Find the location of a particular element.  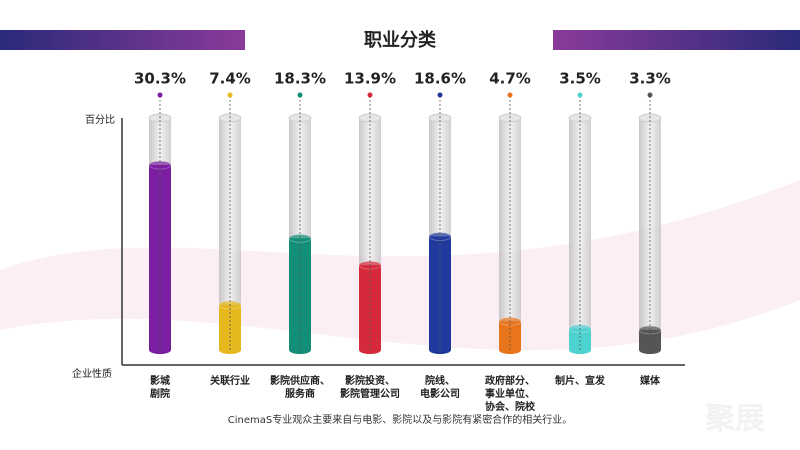

value-label: 18.6% is located at coordinates (440, 79).